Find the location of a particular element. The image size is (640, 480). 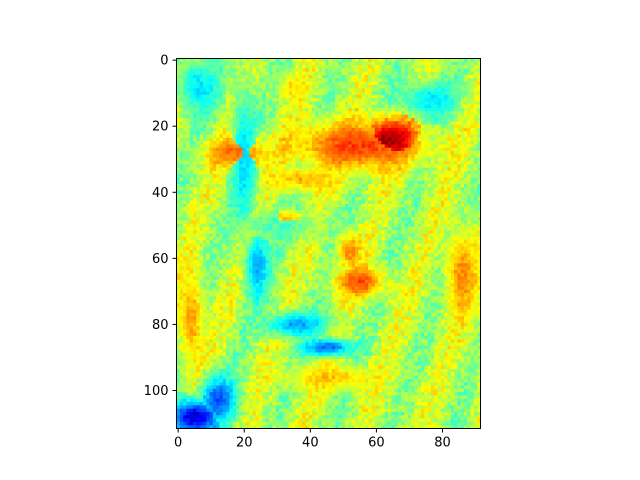

y-axis: 0 20 40 60 80 100 is located at coordinates (160, 226).